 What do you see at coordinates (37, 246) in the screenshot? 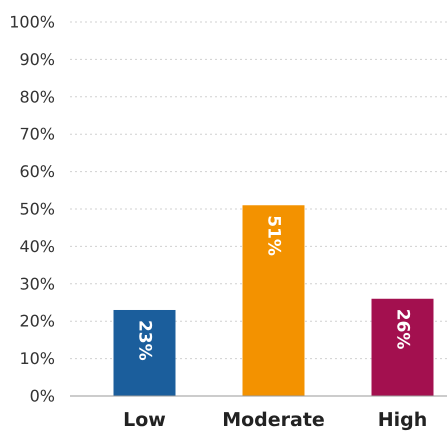
I see `y-tick-label: 40%` at bounding box center [37, 246].